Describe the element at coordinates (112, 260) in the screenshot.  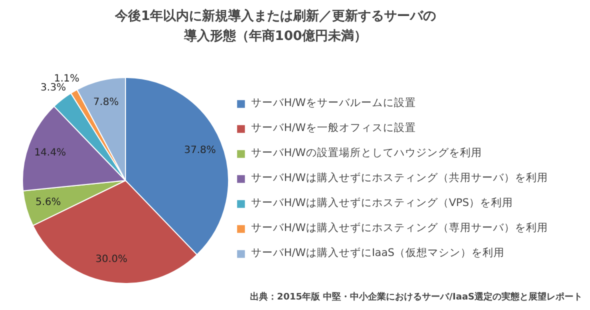
I see `data-label: 30.0%` at that location.